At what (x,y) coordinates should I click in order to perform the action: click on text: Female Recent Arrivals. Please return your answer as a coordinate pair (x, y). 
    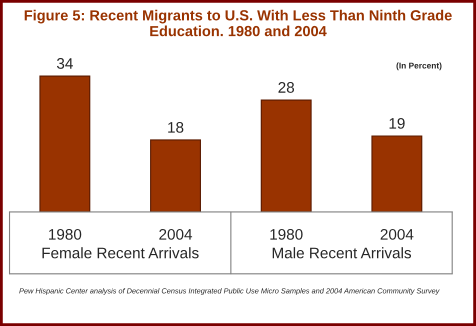
    Looking at the image, I should click on (120, 252).